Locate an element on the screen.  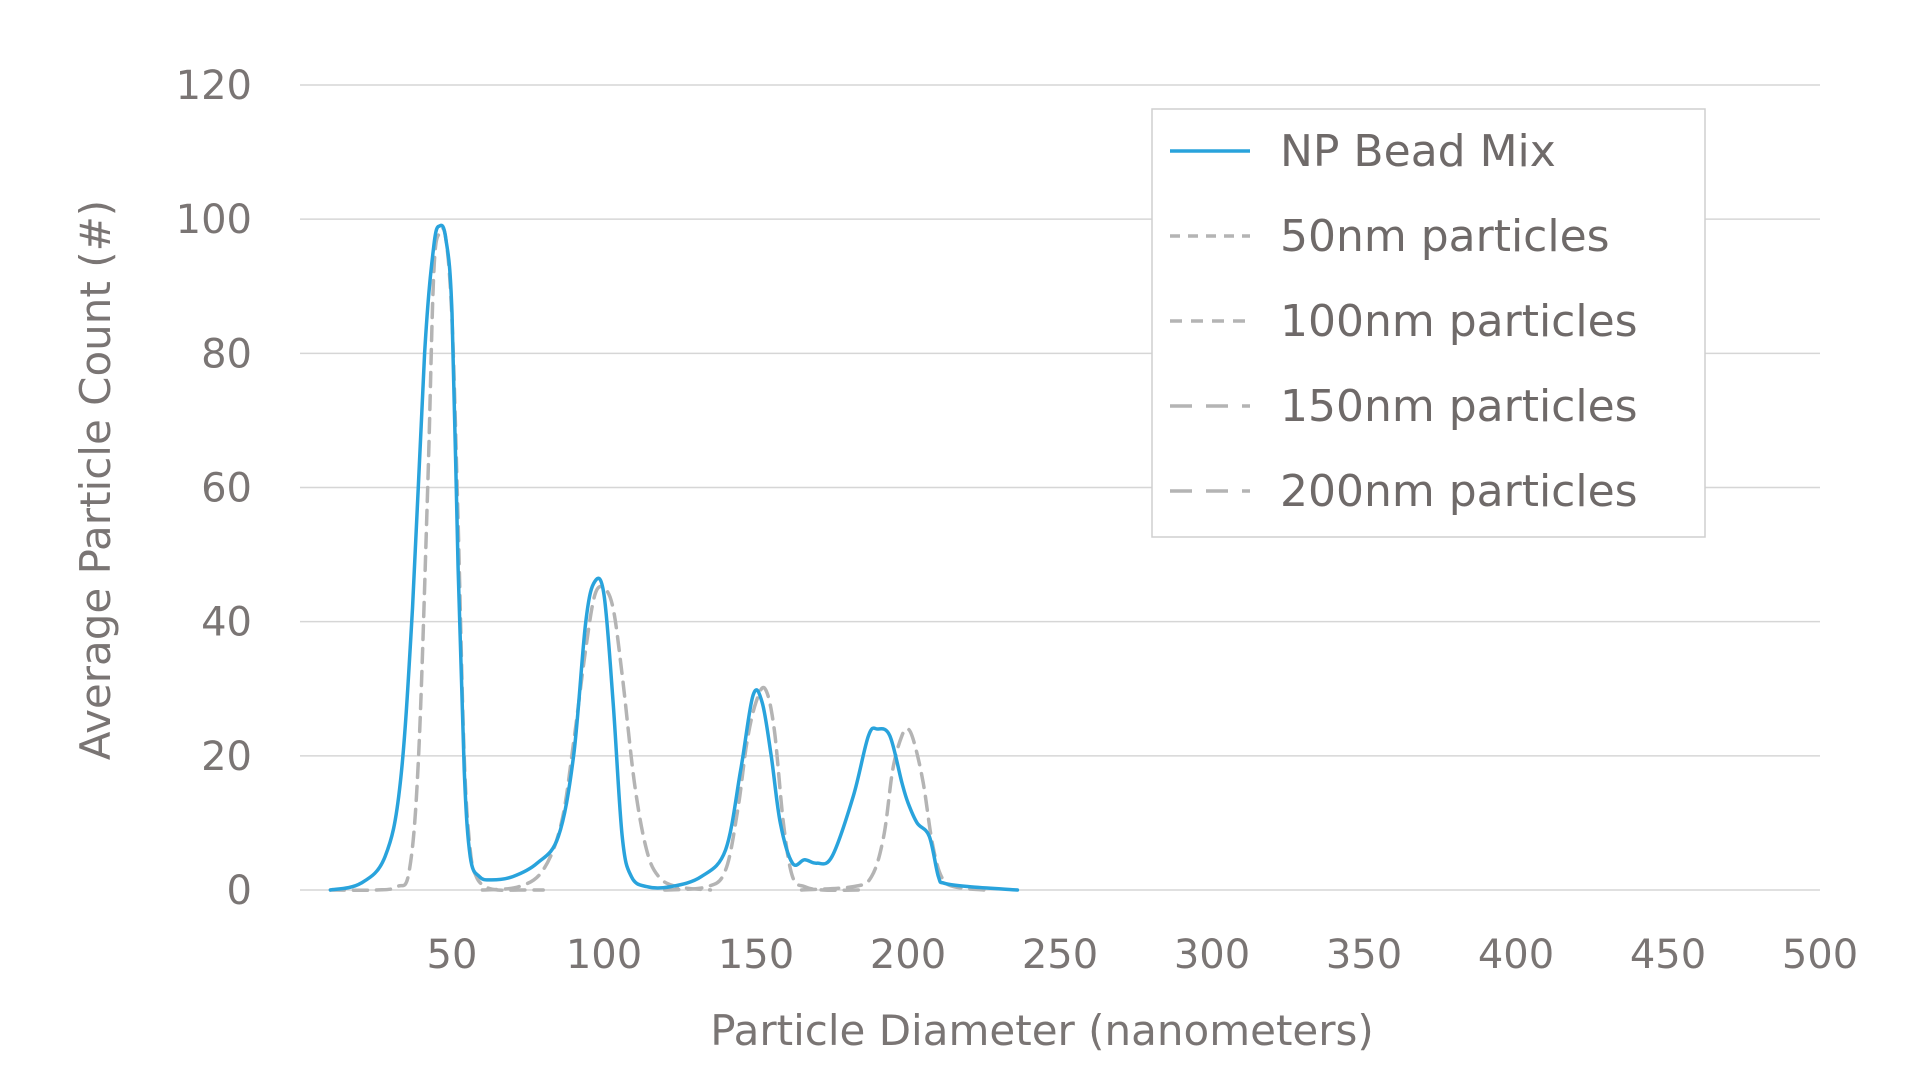
x-axis-ticks: 50 100 150 200 250 300 350 400 450 500 is located at coordinates (1143, 955).